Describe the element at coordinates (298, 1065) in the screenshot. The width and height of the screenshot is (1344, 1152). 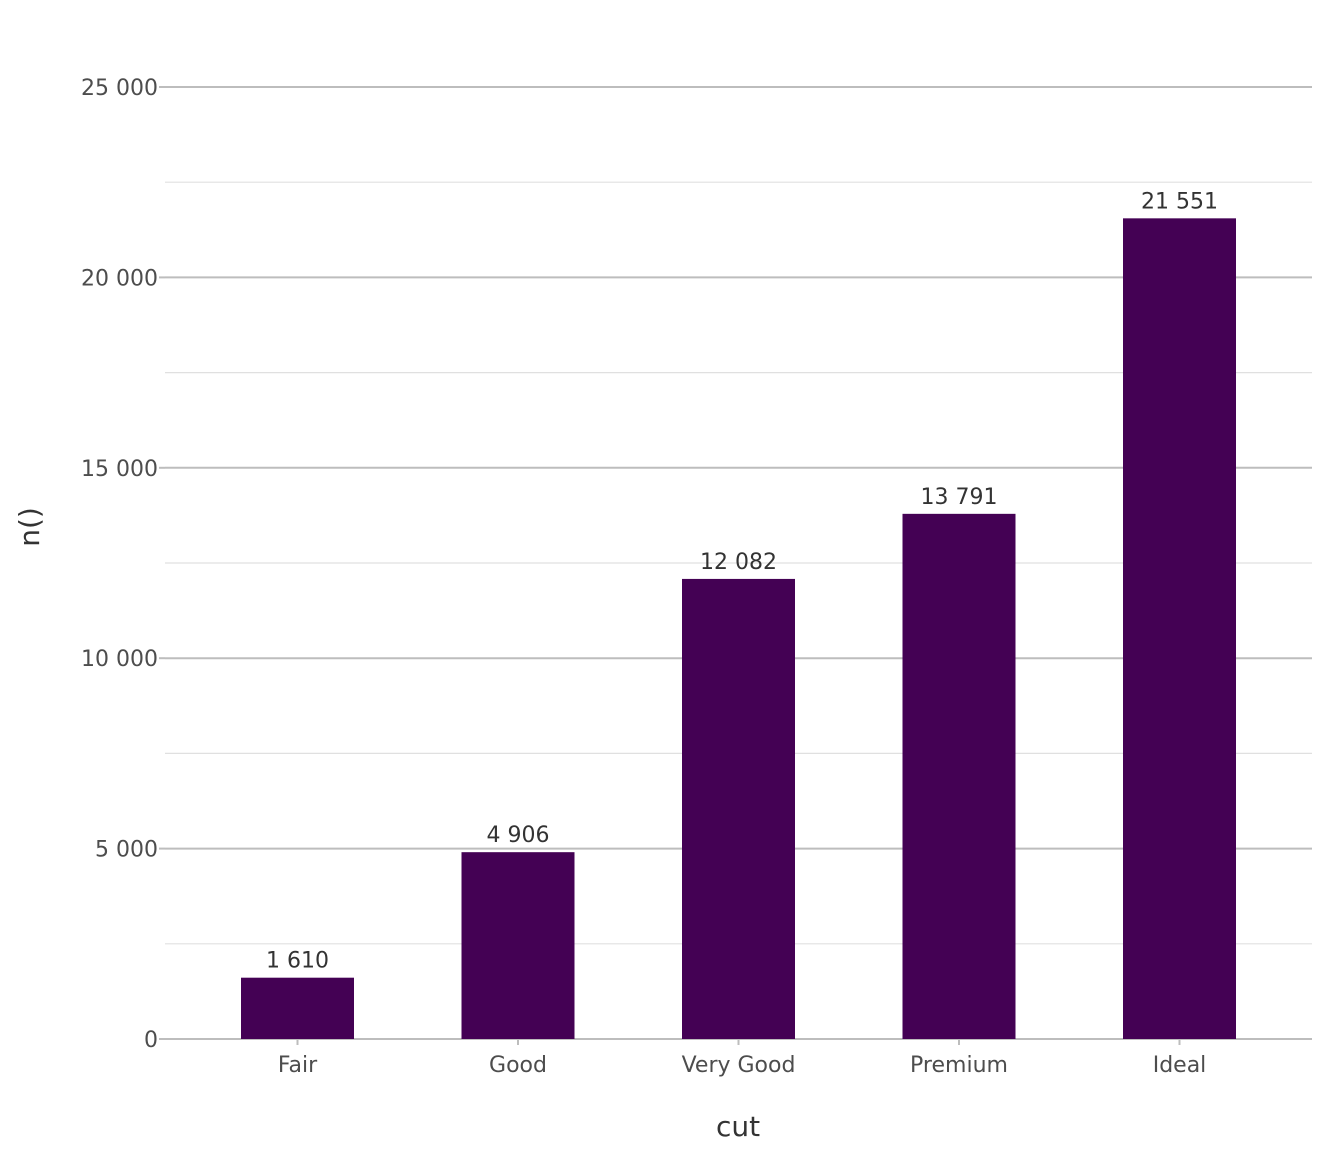
I see `x-tick-label: Fair` at that location.